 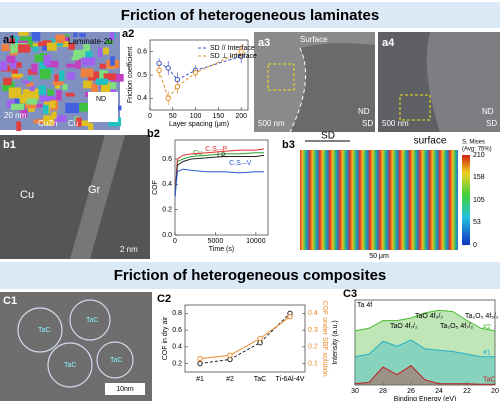 What do you see at coordinates (75, 197) in the screenshot?
I see `hrtem-image` at bounding box center [75, 197].